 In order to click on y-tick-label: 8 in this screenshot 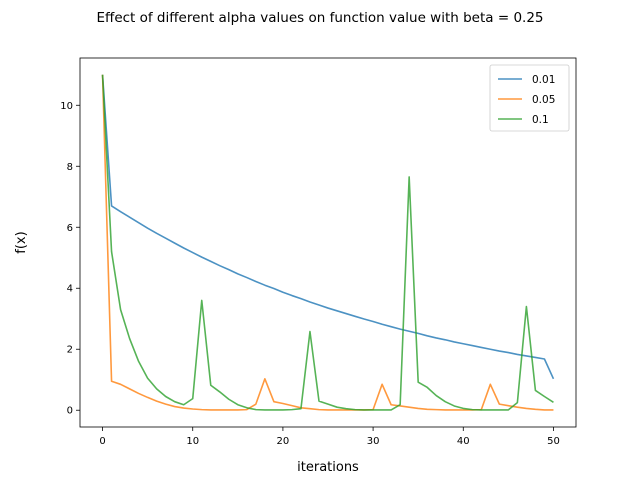, I will do `click(70, 167)`.